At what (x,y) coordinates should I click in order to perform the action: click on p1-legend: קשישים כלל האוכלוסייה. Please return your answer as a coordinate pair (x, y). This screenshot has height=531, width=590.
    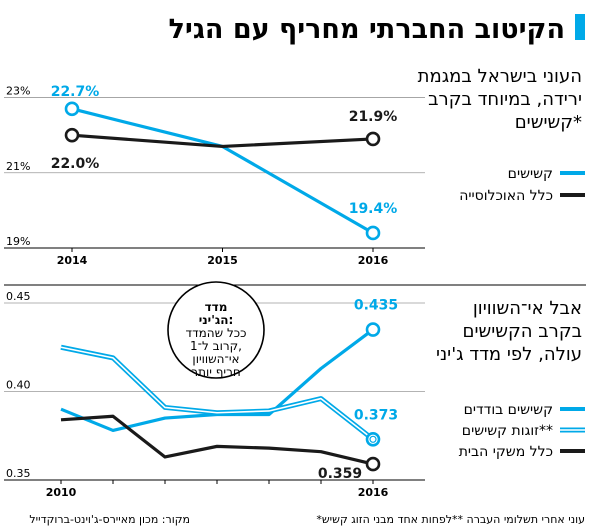
    Looking at the image, I should click on (522, 185).